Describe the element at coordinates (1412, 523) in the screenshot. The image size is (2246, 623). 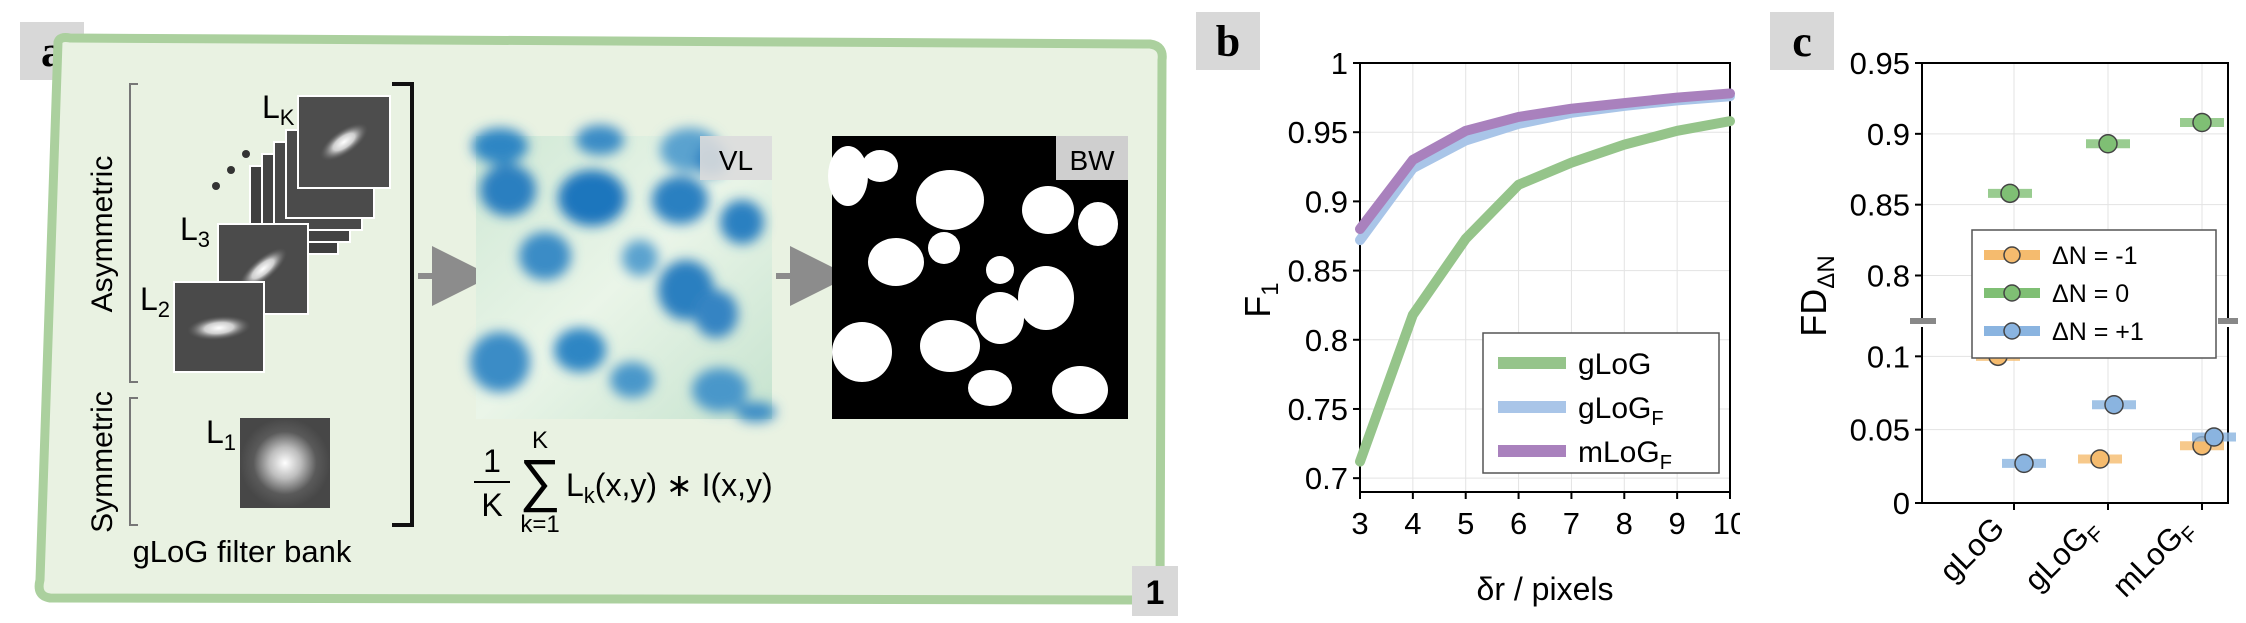
I see `xtick-label-b-1: 4` at that location.